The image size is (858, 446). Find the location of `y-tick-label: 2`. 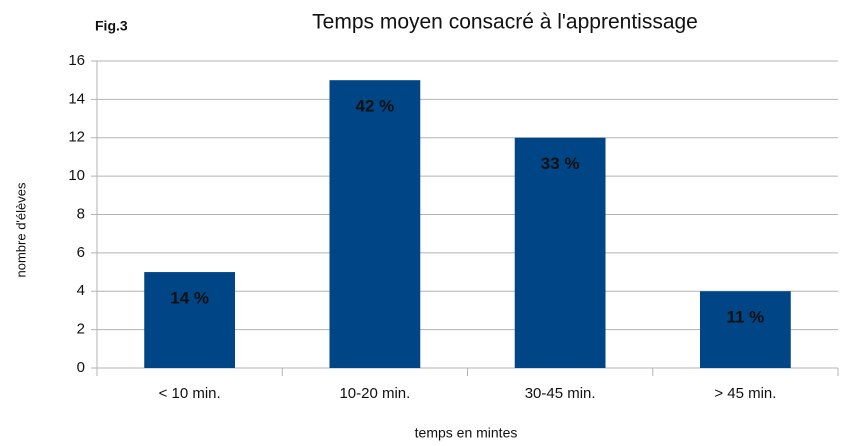

y-tick-label: 2 is located at coordinates (81, 329).